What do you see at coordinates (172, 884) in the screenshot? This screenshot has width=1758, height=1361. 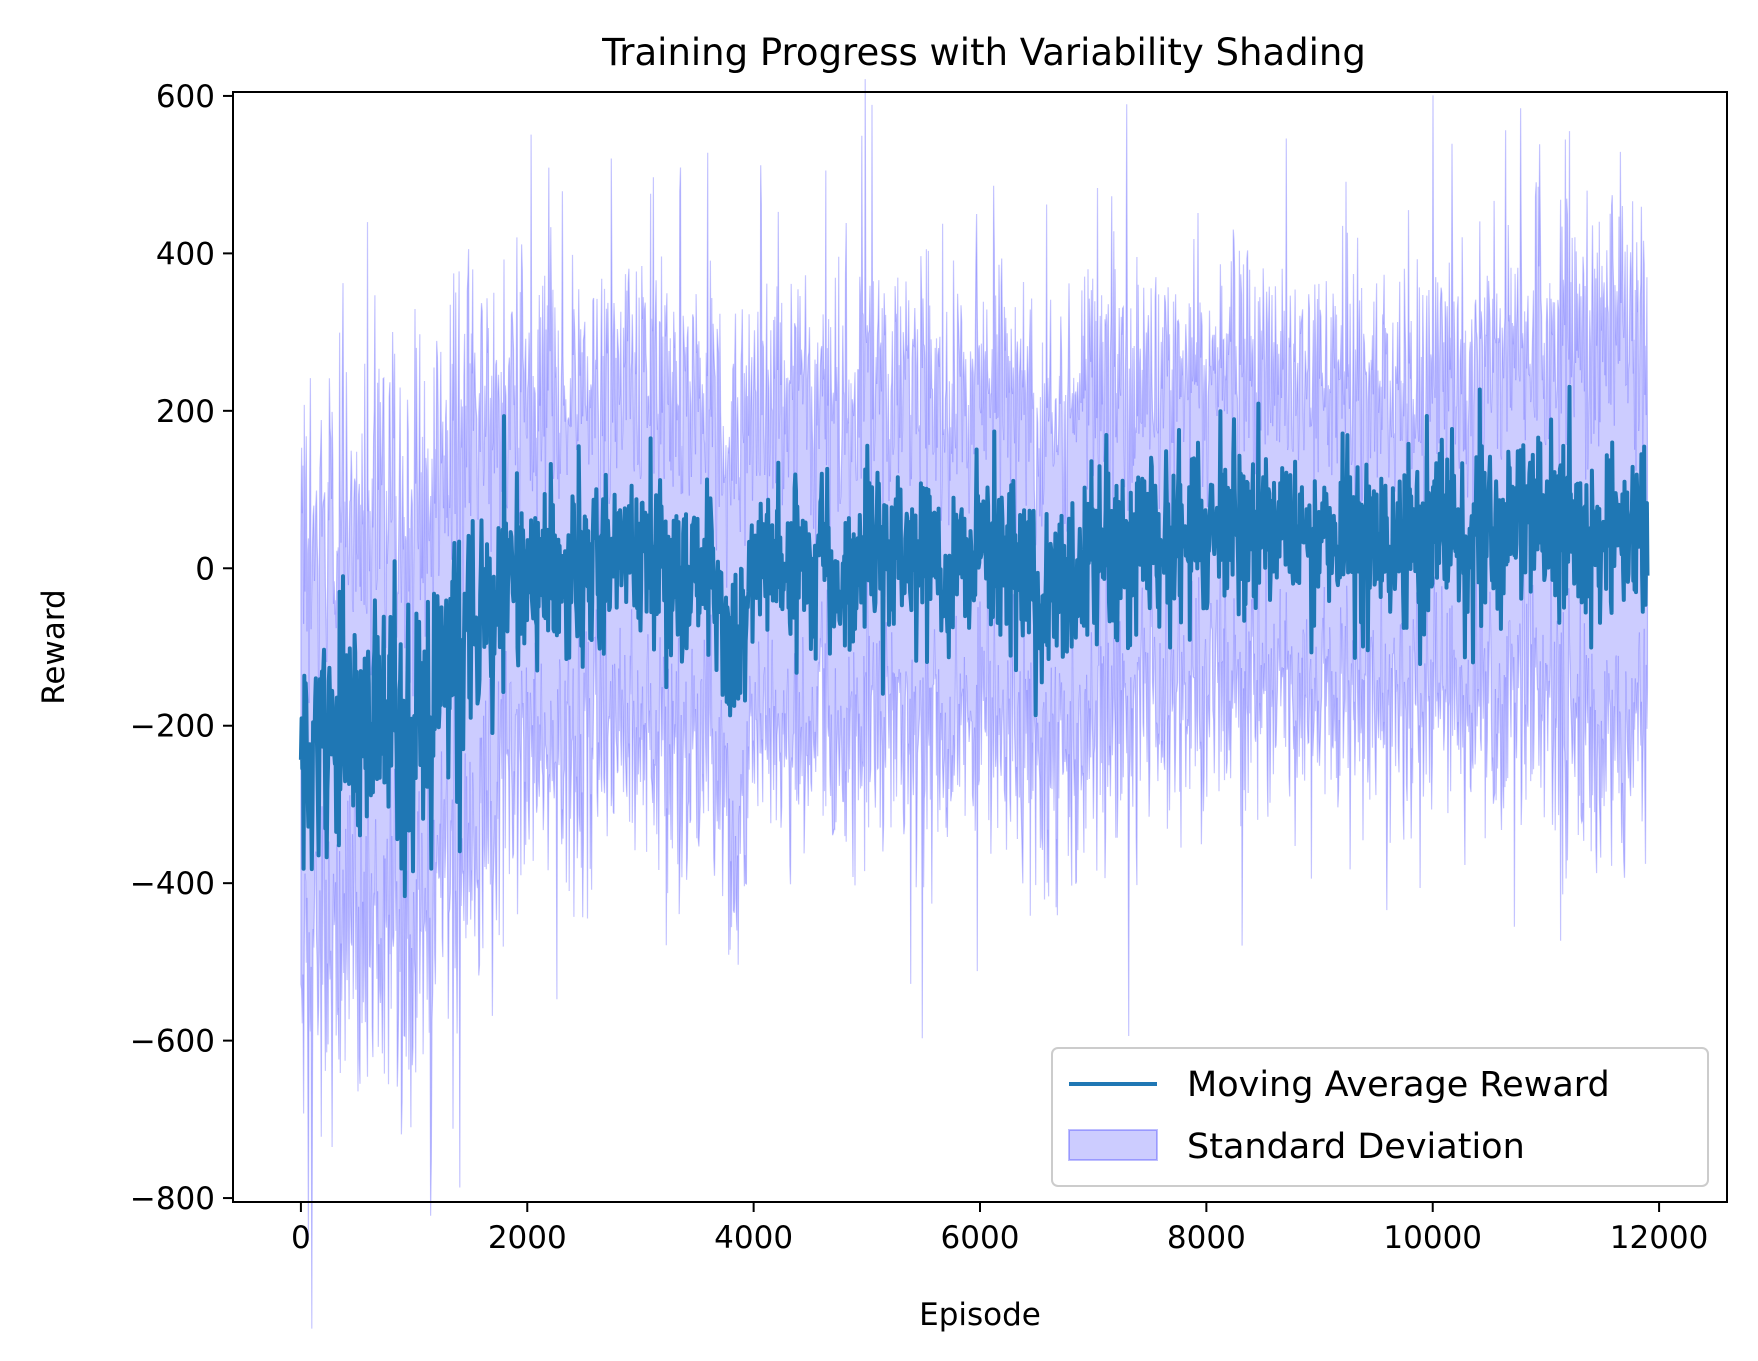 I see `y-tick-label: −400` at bounding box center [172, 884].